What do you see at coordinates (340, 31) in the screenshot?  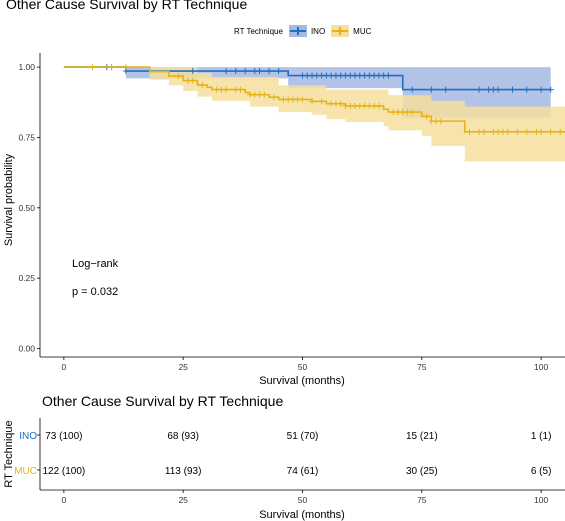 I see `legend-key-muc` at bounding box center [340, 31].